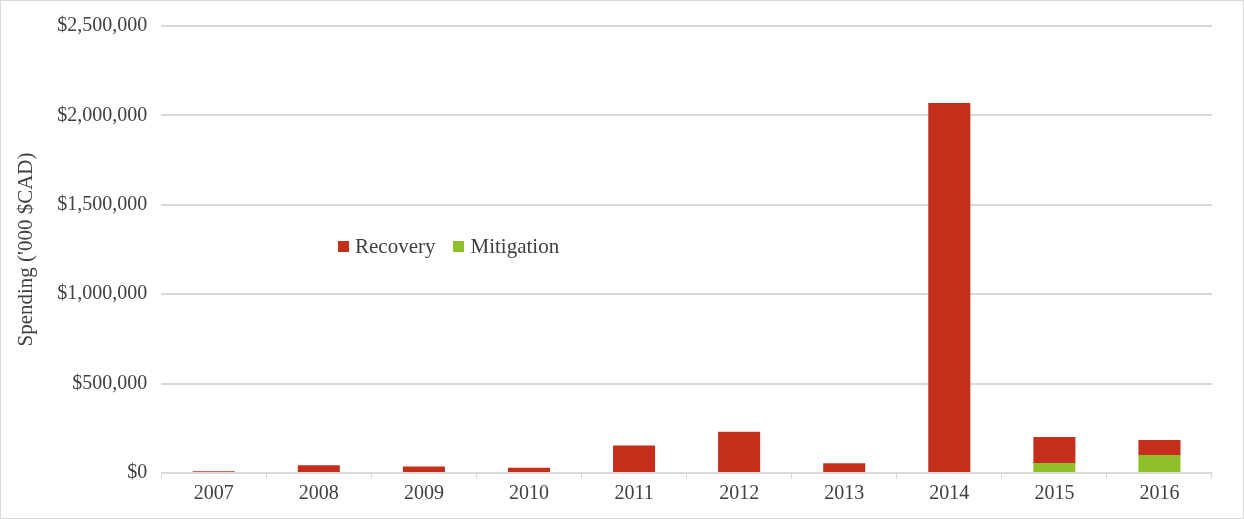 The height and width of the screenshot is (519, 1244). Describe the element at coordinates (102, 24) in the screenshot. I see `y-tick-label: $2,500,000` at that location.